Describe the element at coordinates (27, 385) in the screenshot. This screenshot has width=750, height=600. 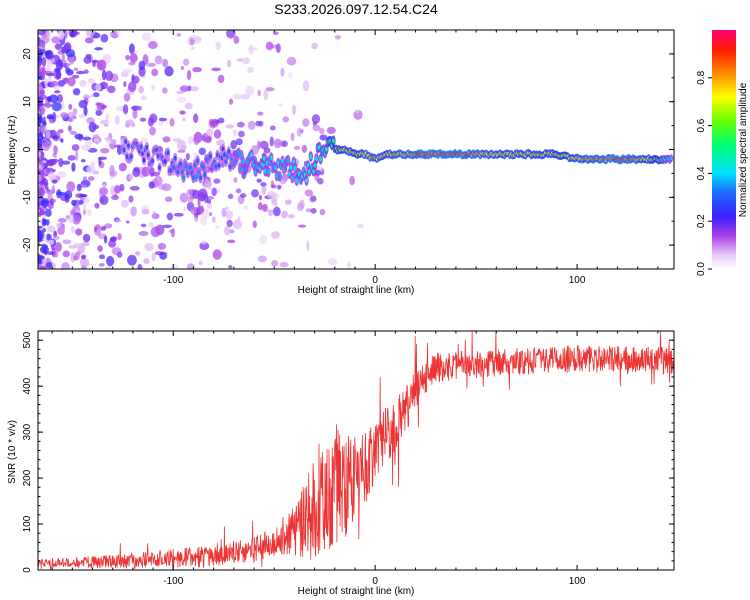
I see `snr-y-tick-label: 400` at that location.